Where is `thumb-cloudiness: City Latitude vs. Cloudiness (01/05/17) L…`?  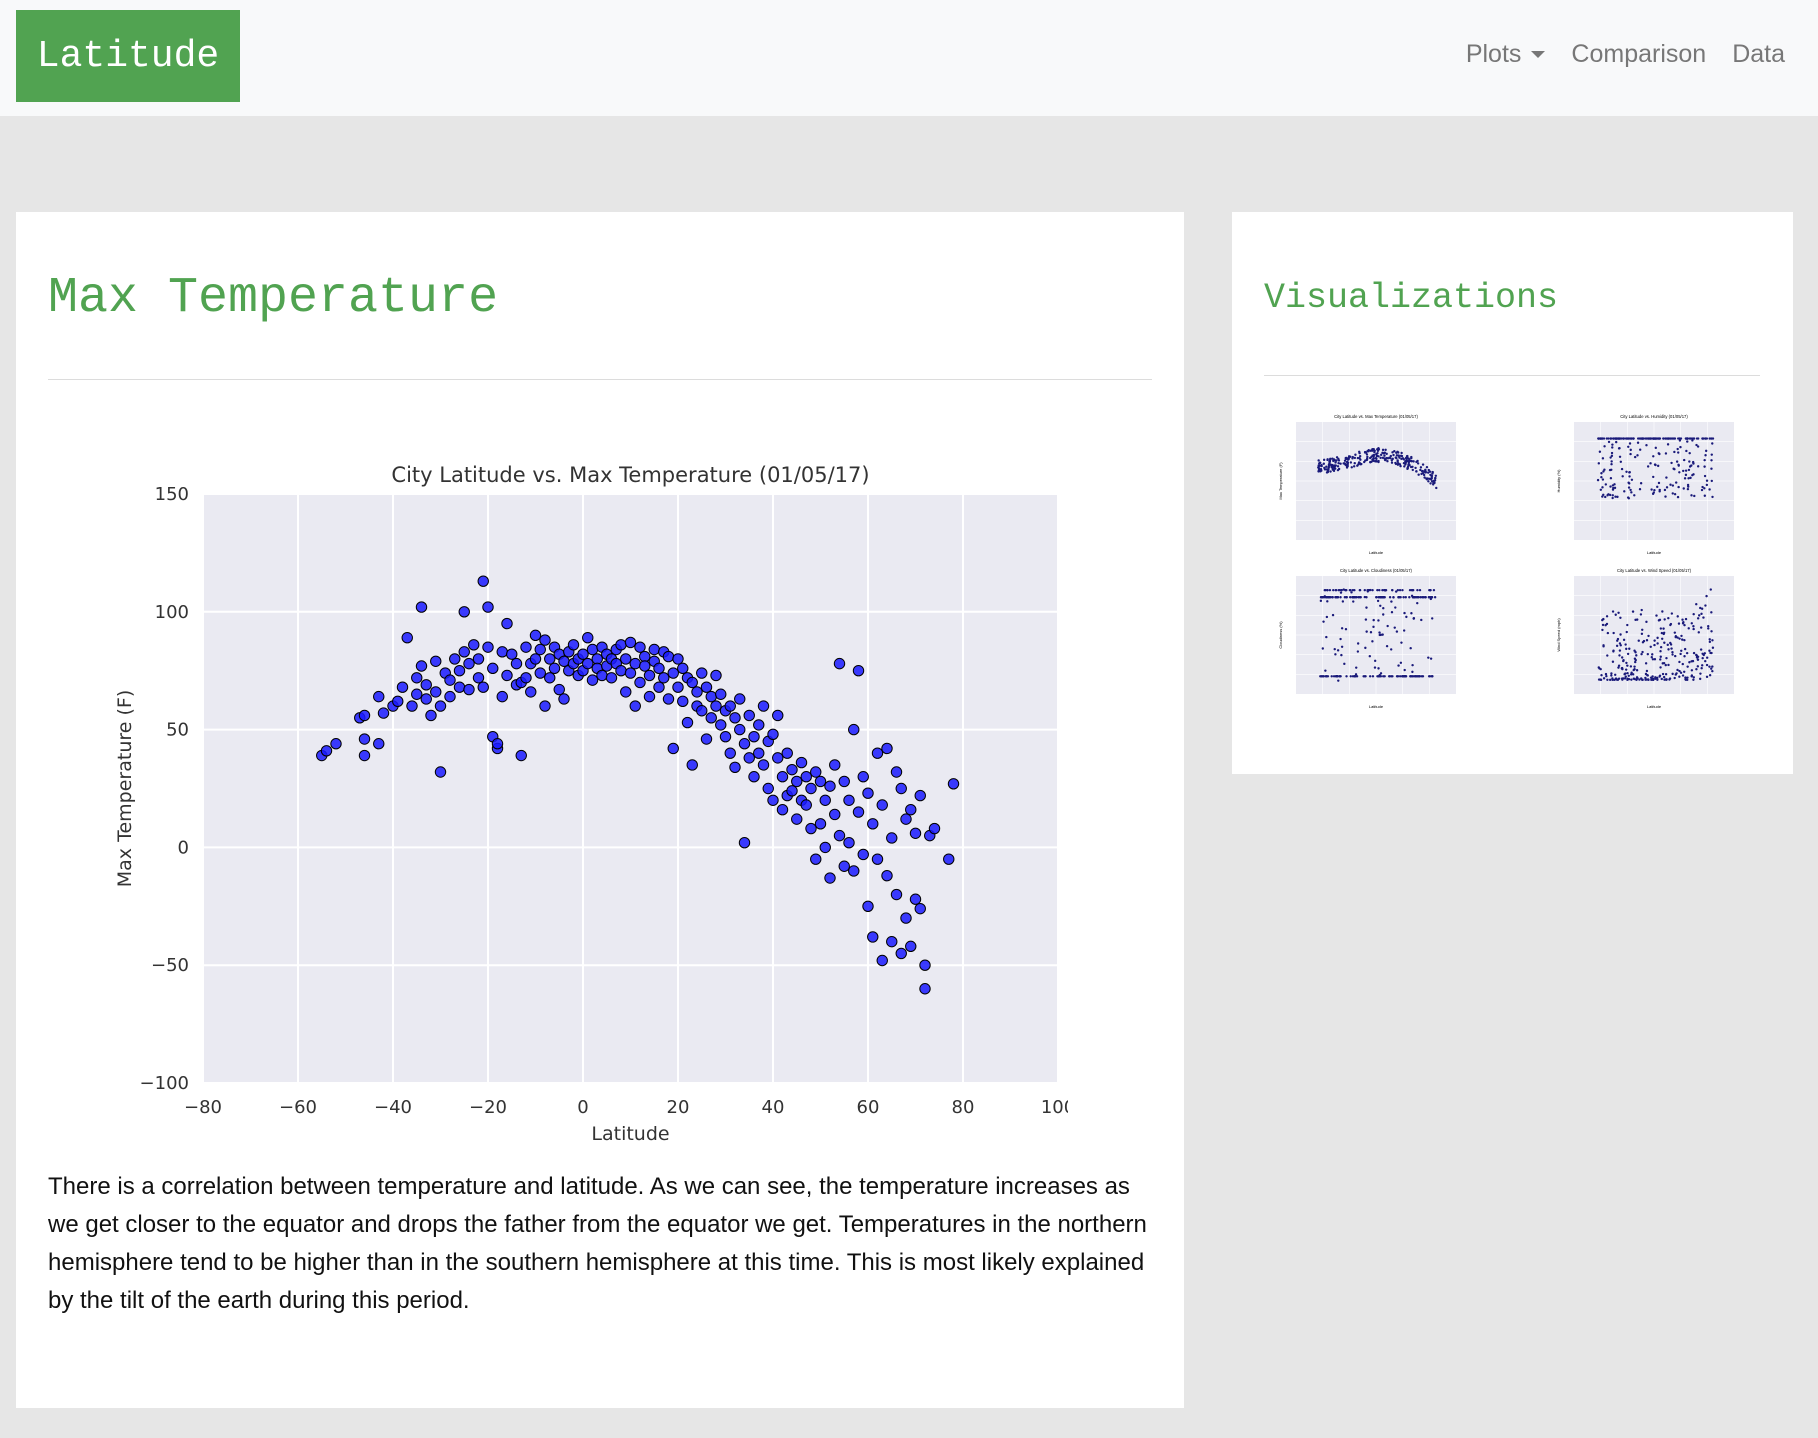
thumb-cloudiness: City Latitude vs. Cloudiness (01/05/17) L… is located at coordinates (1357, 639).